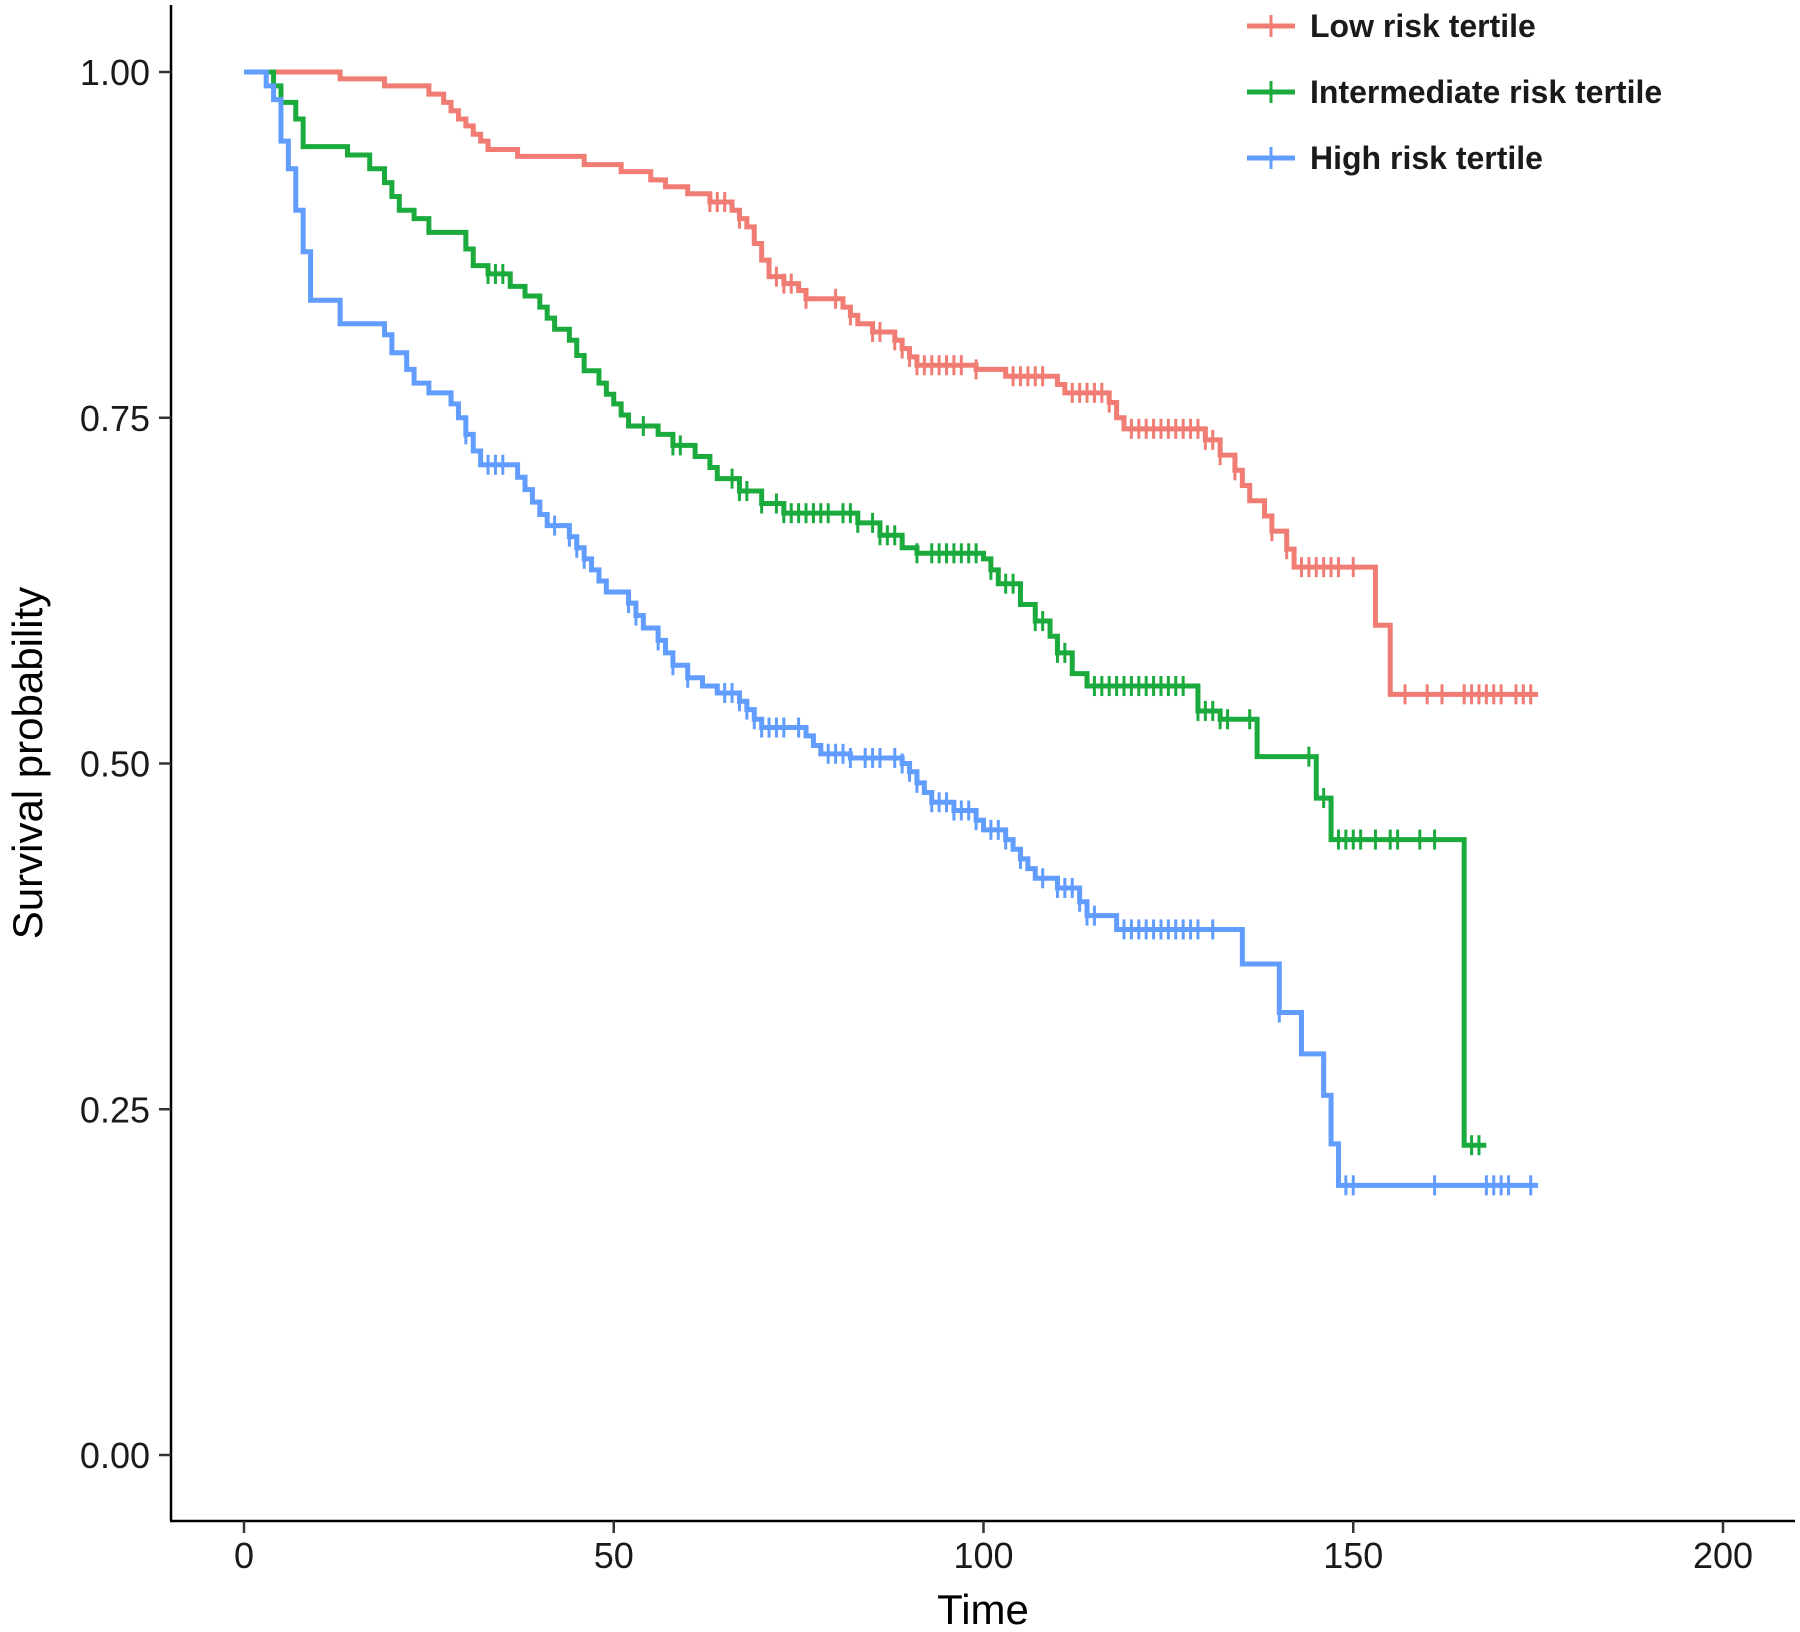 The image size is (1800, 1632). Describe the element at coordinates (614, 1555) in the screenshot. I see `x-tick-label-1: 50` at that location.